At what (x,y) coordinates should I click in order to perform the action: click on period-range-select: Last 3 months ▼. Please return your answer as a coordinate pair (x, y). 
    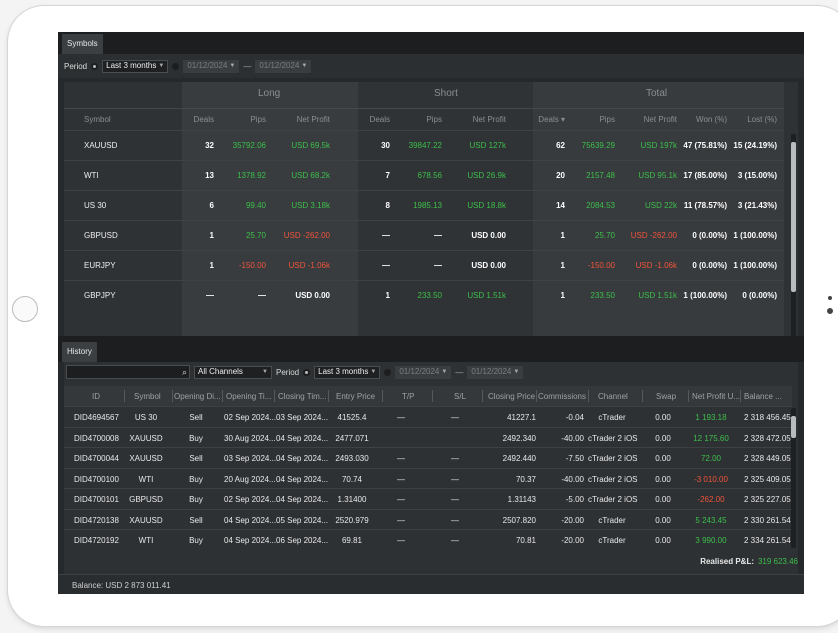
    Looking at the image, I should click on (135, 66).